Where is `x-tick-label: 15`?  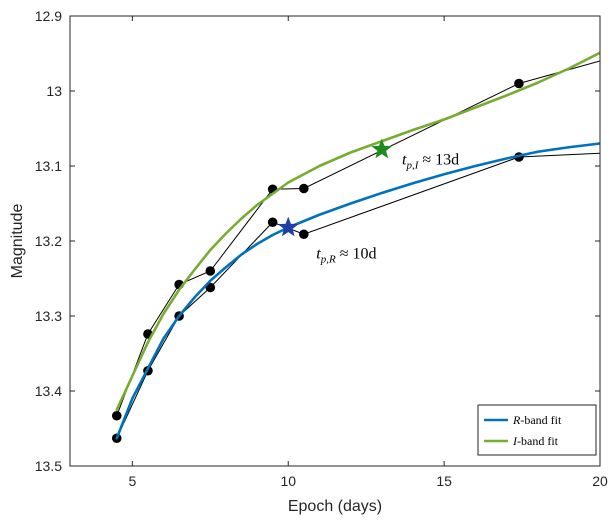 x-tick-label: 15 is located at coordinates (444, 481).